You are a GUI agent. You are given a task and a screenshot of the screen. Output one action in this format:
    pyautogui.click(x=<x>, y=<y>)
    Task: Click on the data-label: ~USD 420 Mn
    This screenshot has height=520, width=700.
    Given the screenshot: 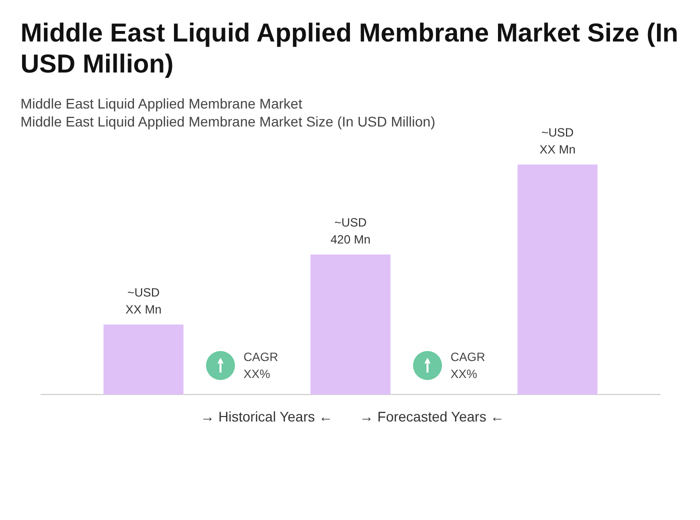 What is the action you would take?
    pyautogui.click(x=350, y=231)
    